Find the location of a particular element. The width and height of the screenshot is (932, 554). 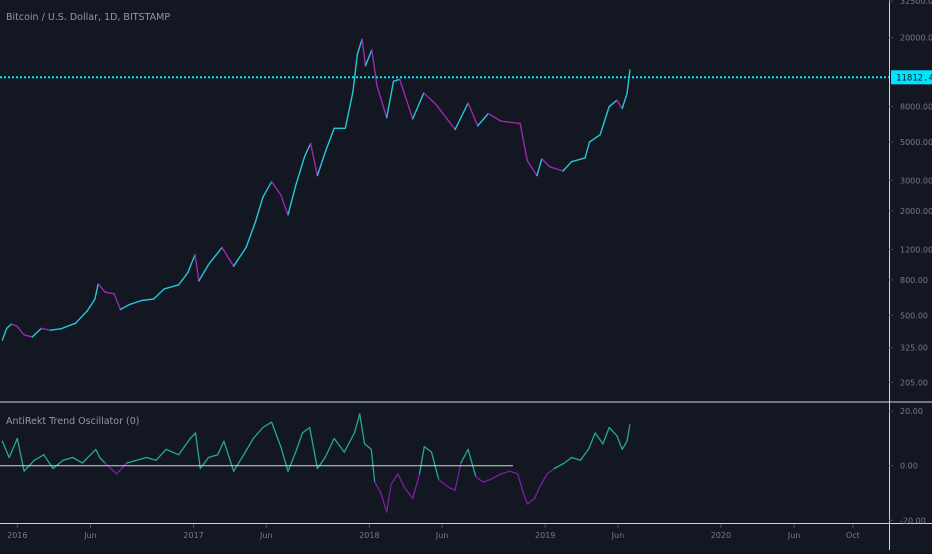

oscillator-title: AntiRekt Trend Oscillator (0) is located at coordinates (72, 421).